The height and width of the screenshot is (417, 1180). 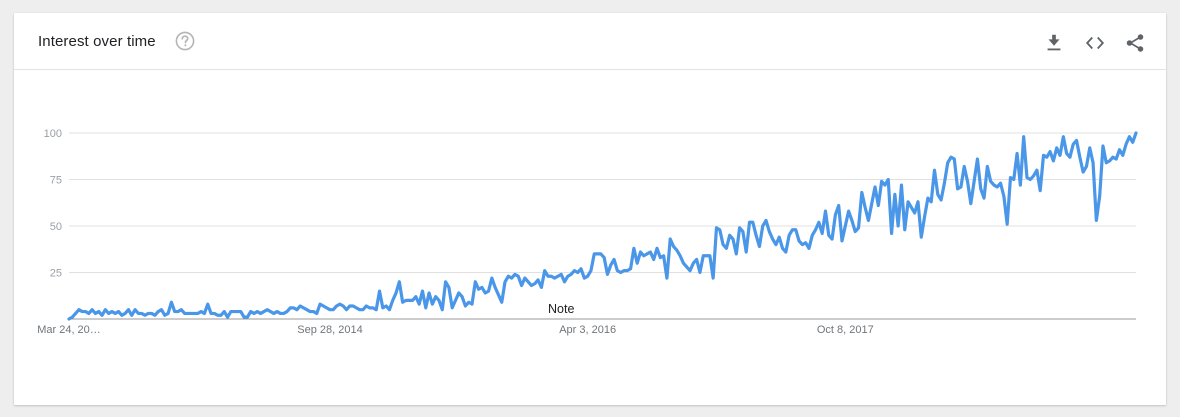 What do you see at coordinates (1095, 43) in the screenshot?
I see `embed-code-icon` at bounding box center [1095, 43].